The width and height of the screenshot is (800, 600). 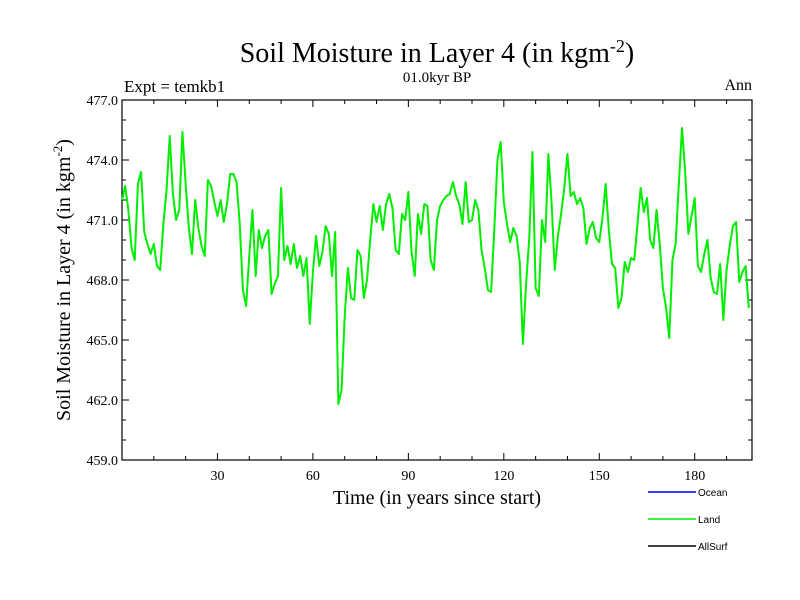 What do you see at coordinates (694, 476) in the screenshot?
I see `x-tick-label: 180` at bounding box center [694, 476].